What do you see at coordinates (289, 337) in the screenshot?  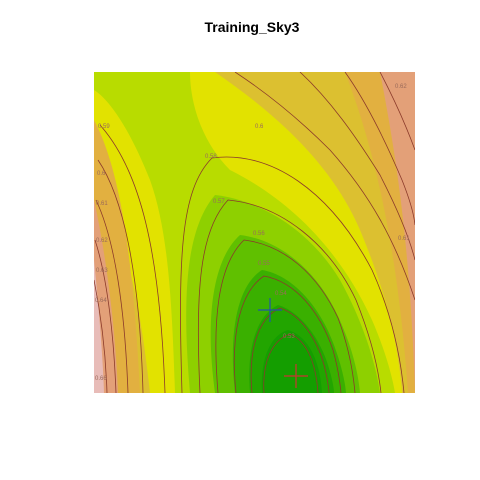 I see `contour-label: 0.53` at bounding box center [289, 337].